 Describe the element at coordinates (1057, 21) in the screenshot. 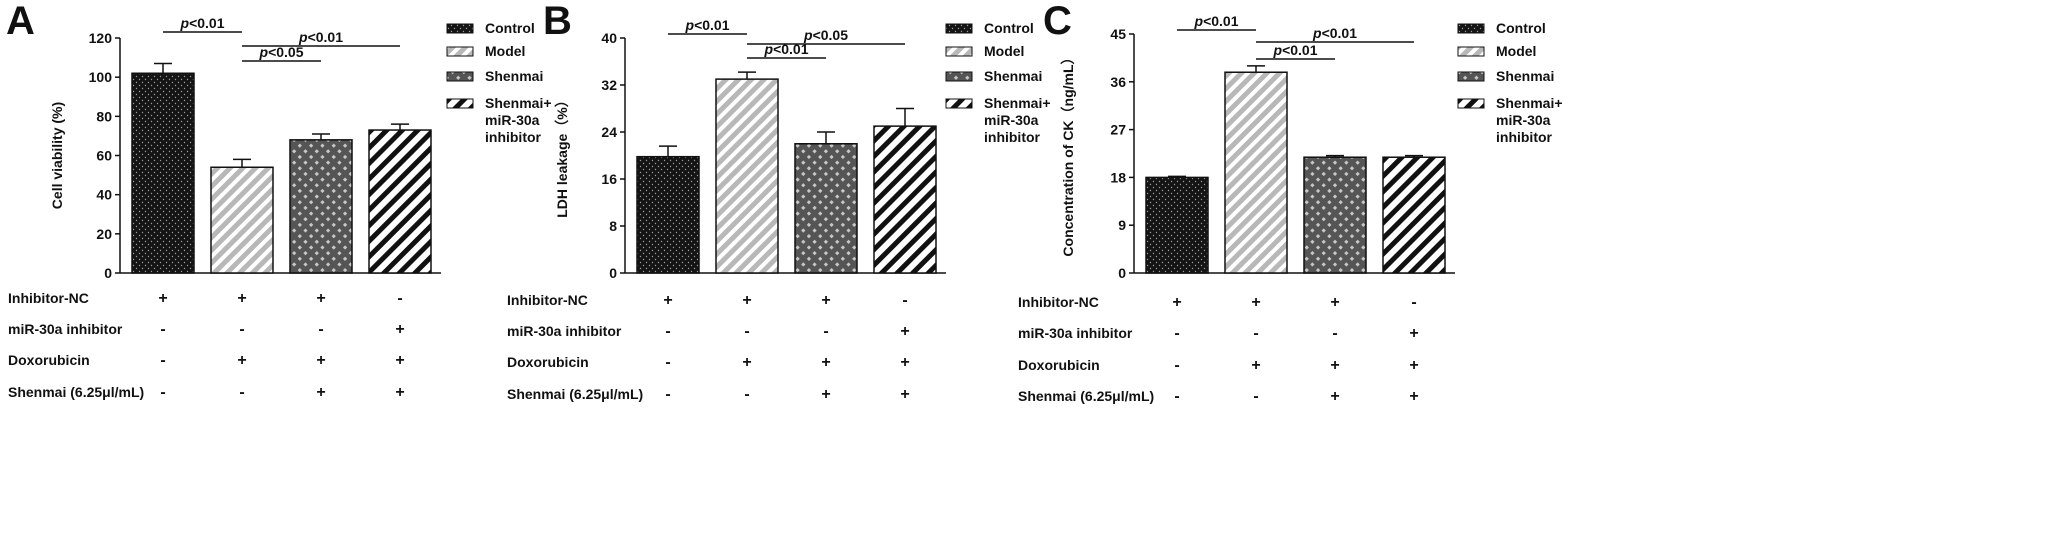

I see `panel-letter: C` at that location.